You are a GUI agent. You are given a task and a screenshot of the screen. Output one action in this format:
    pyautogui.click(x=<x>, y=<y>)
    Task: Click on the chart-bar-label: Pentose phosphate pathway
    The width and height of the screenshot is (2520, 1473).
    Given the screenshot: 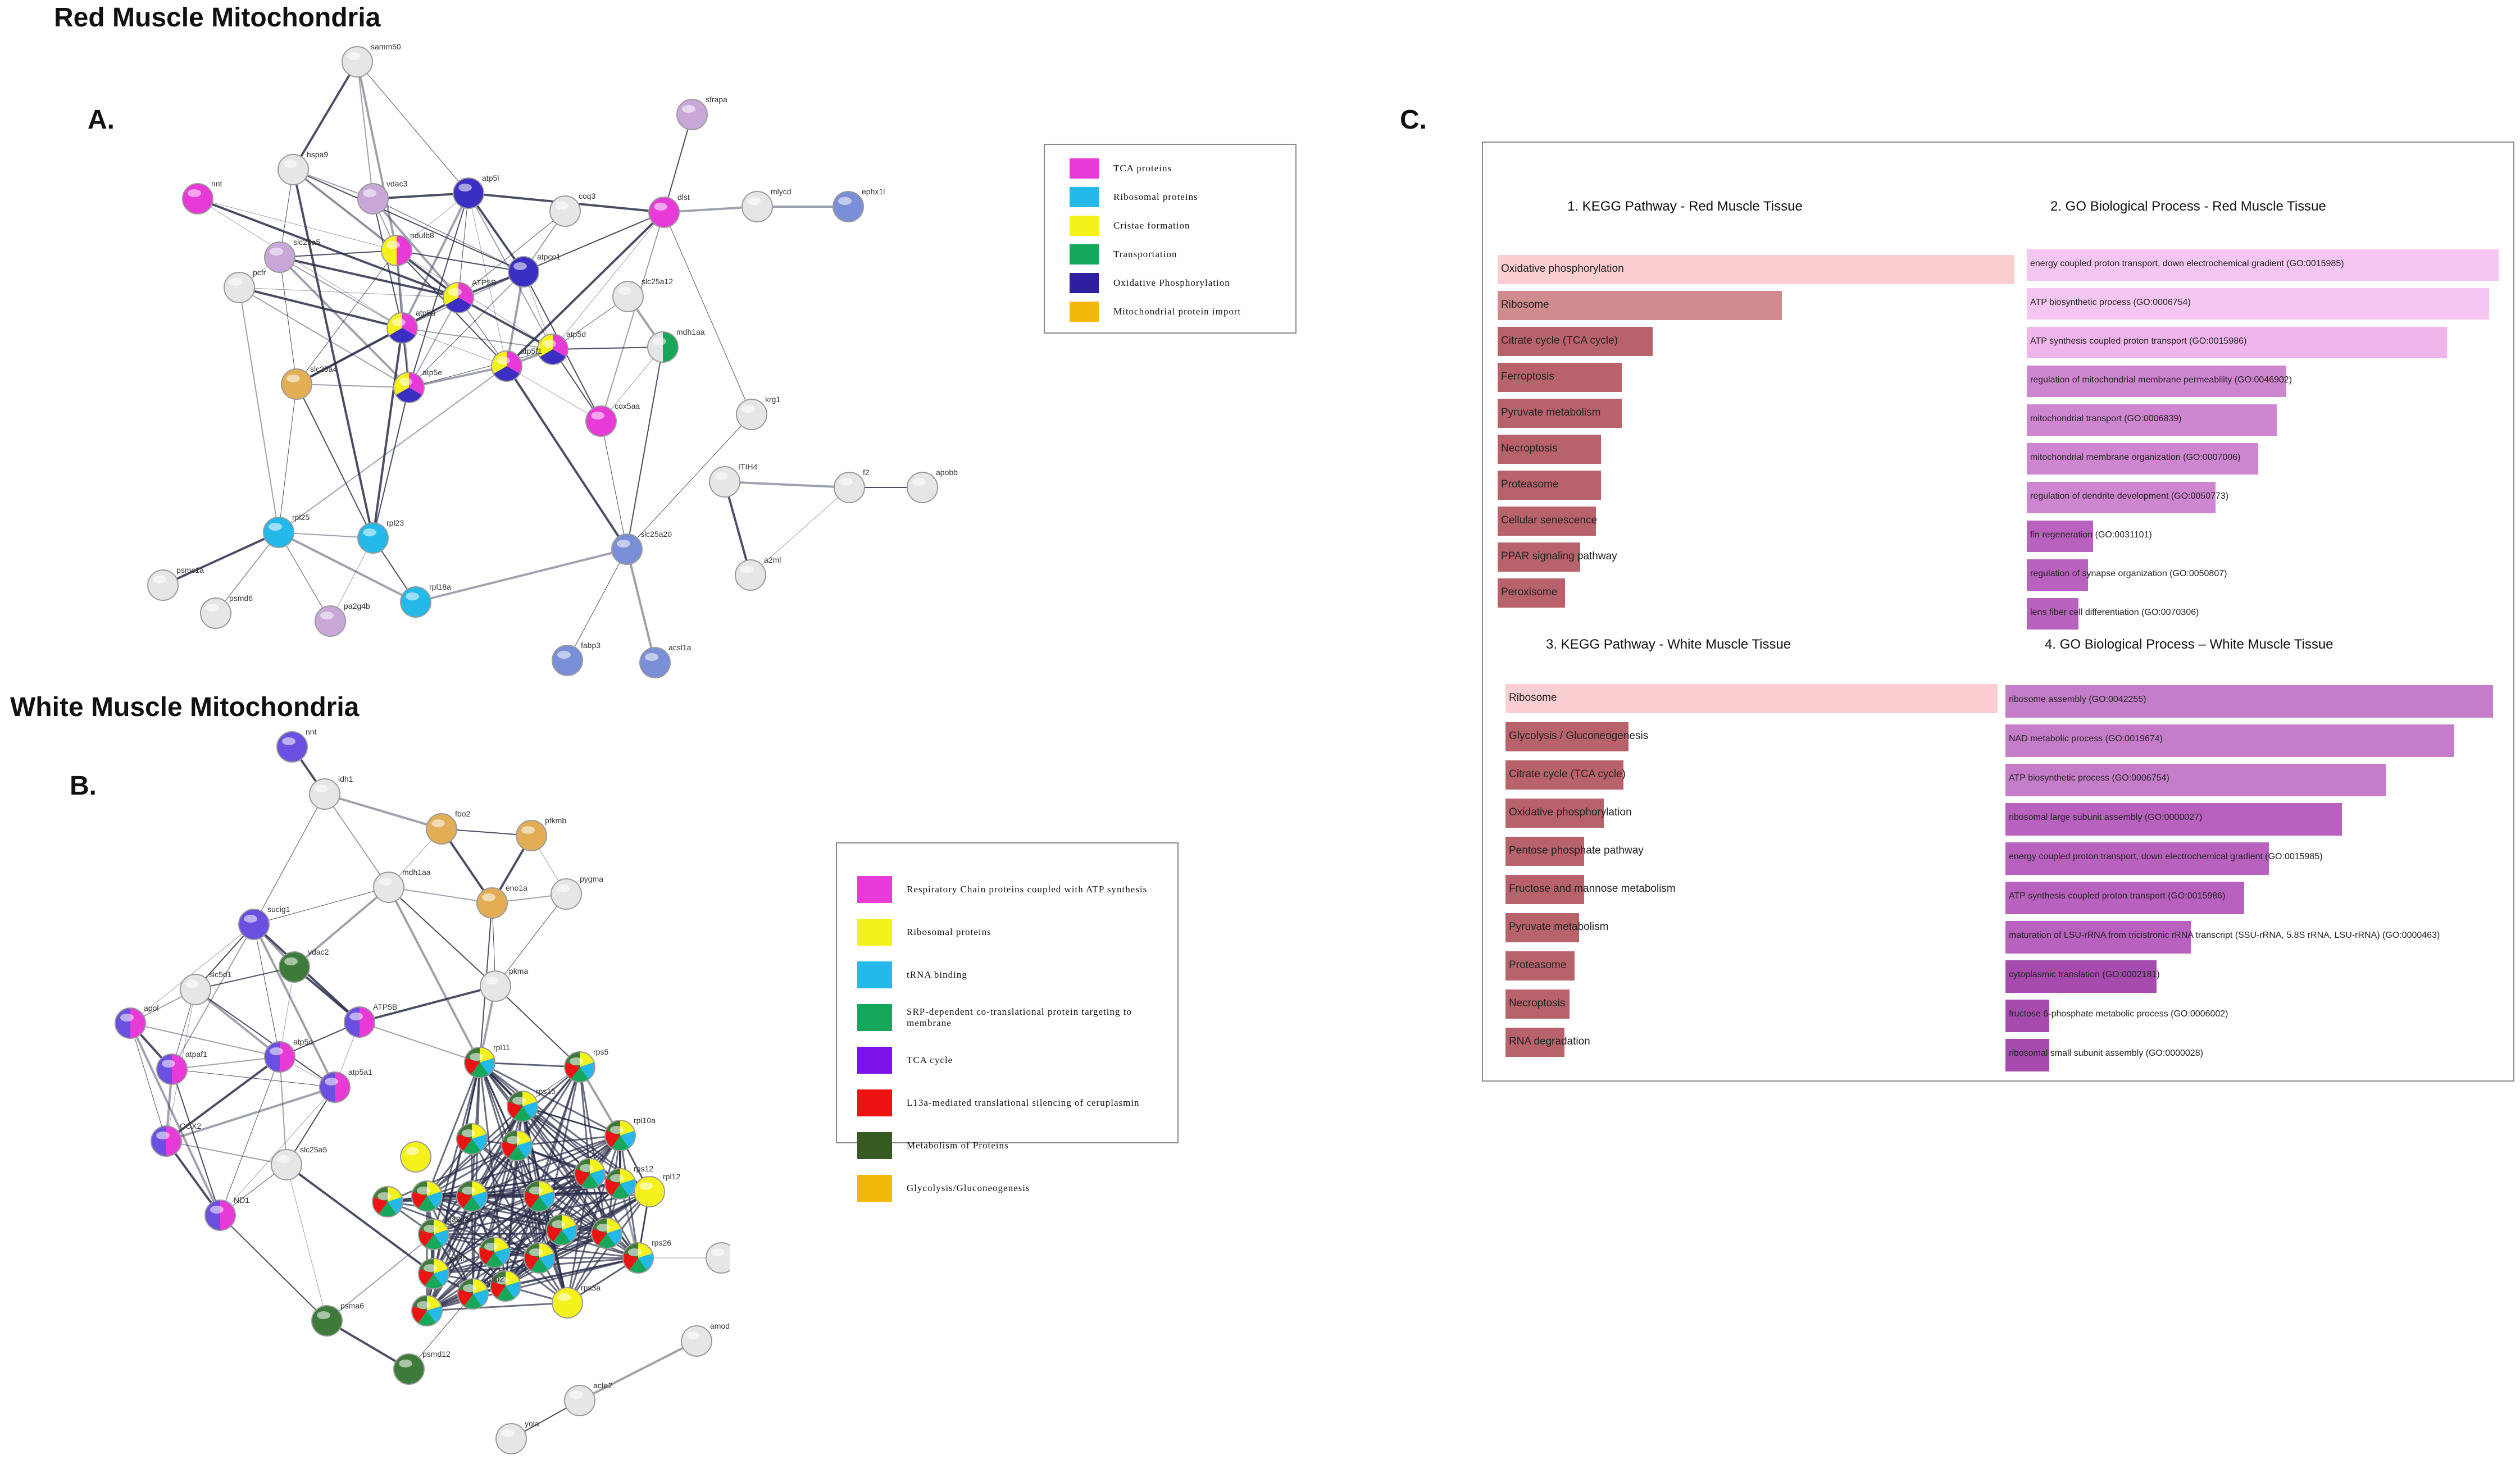 What is the action you would take?
    pyautogui.click(x=1576, y=850)
    